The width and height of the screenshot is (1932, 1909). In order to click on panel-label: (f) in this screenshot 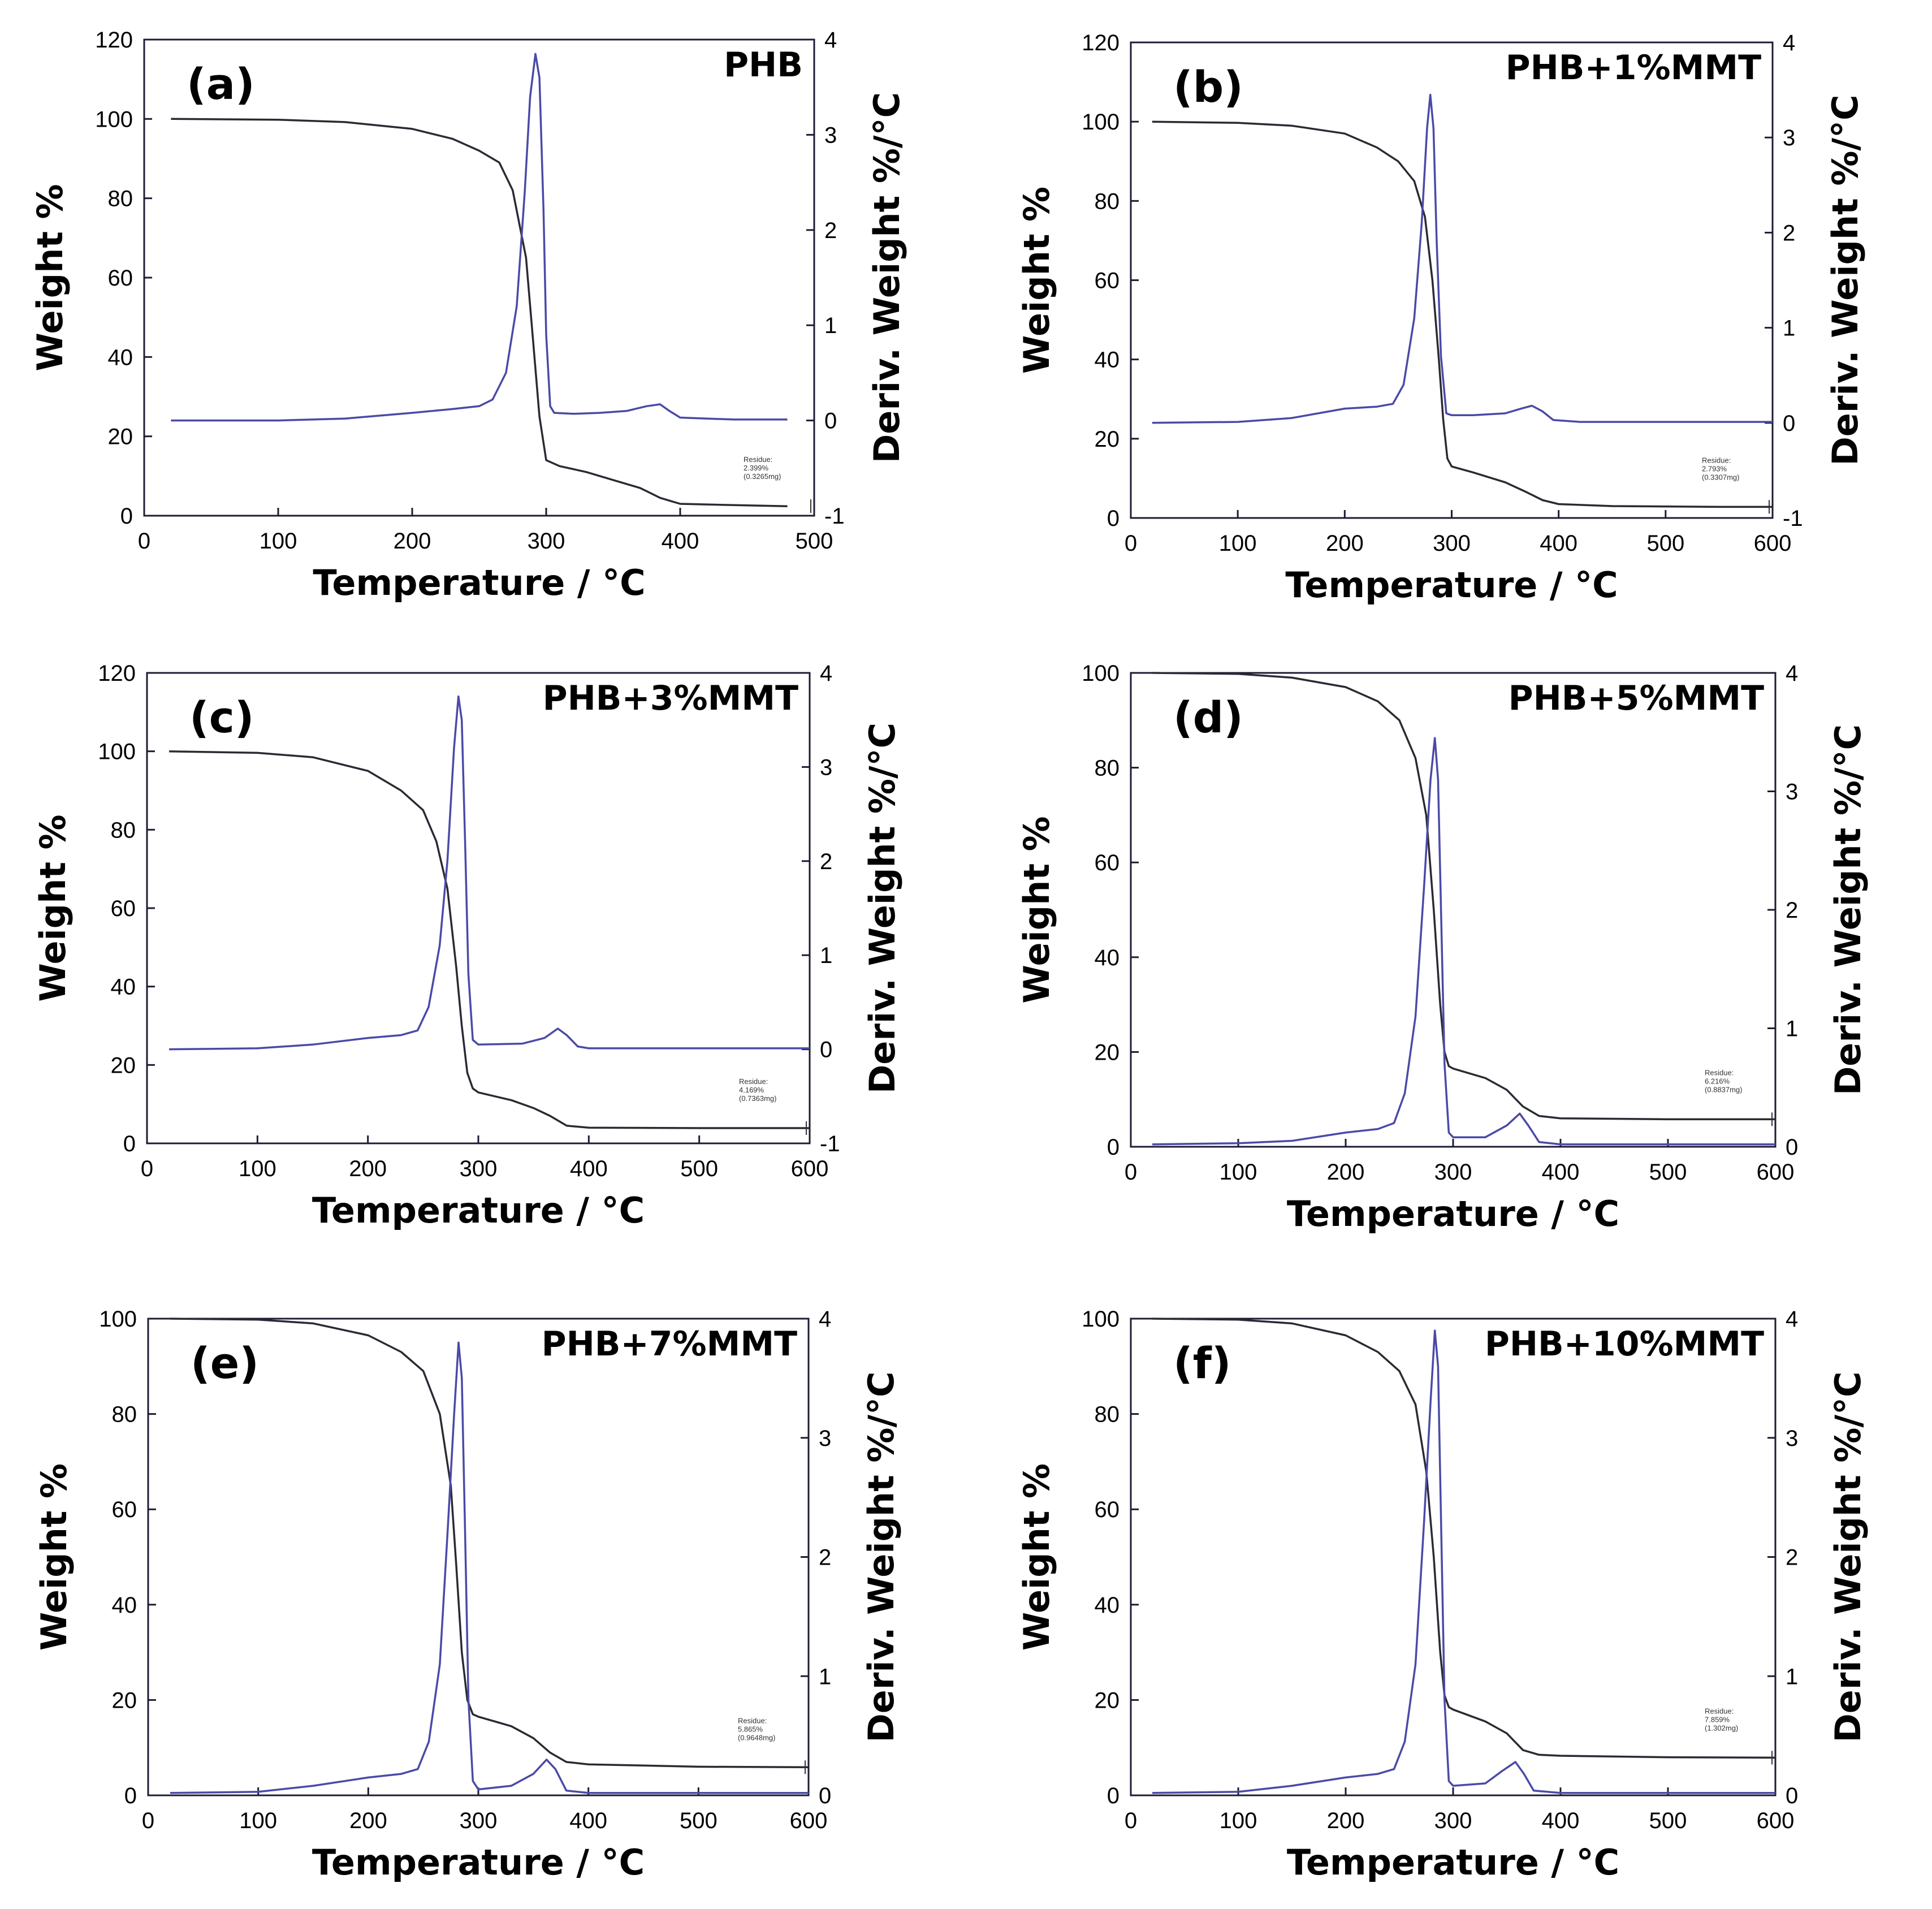, I will do `click(1202, 1363)`.